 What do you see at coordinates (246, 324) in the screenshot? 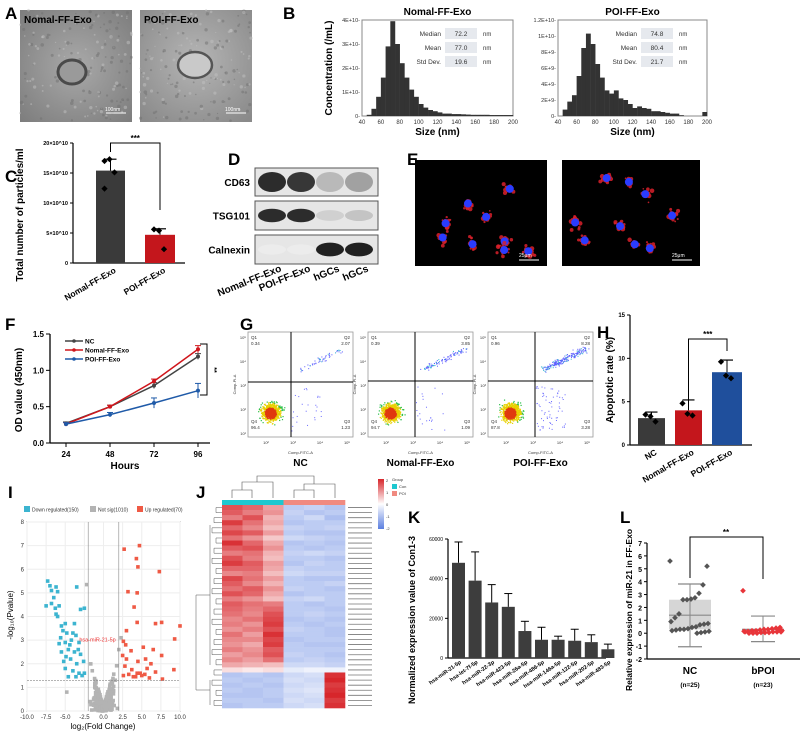
I see `panel-label-g: G` at bounding box center [246, 324].